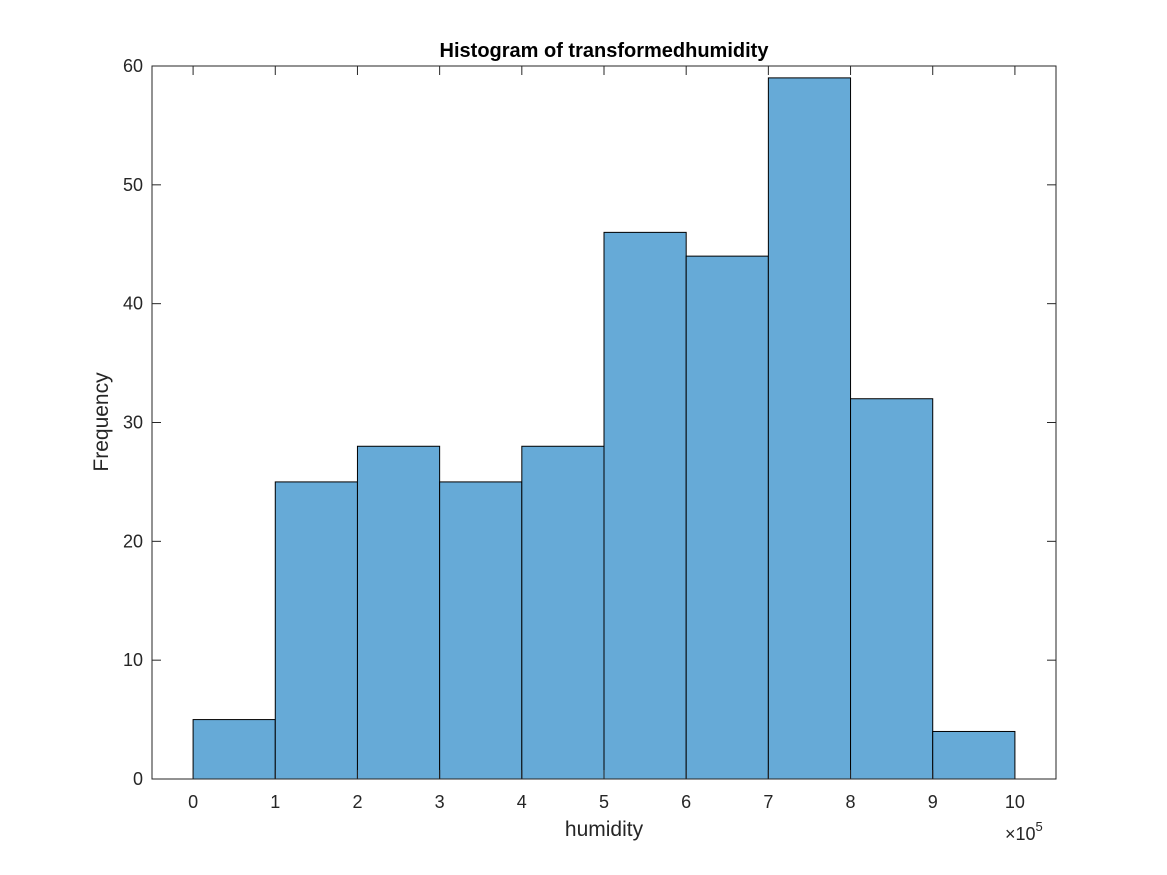 The height and width of the screenshot is (875, 1167). I want to click on x-axis-exponent-power: 5, so click(1039, 826).